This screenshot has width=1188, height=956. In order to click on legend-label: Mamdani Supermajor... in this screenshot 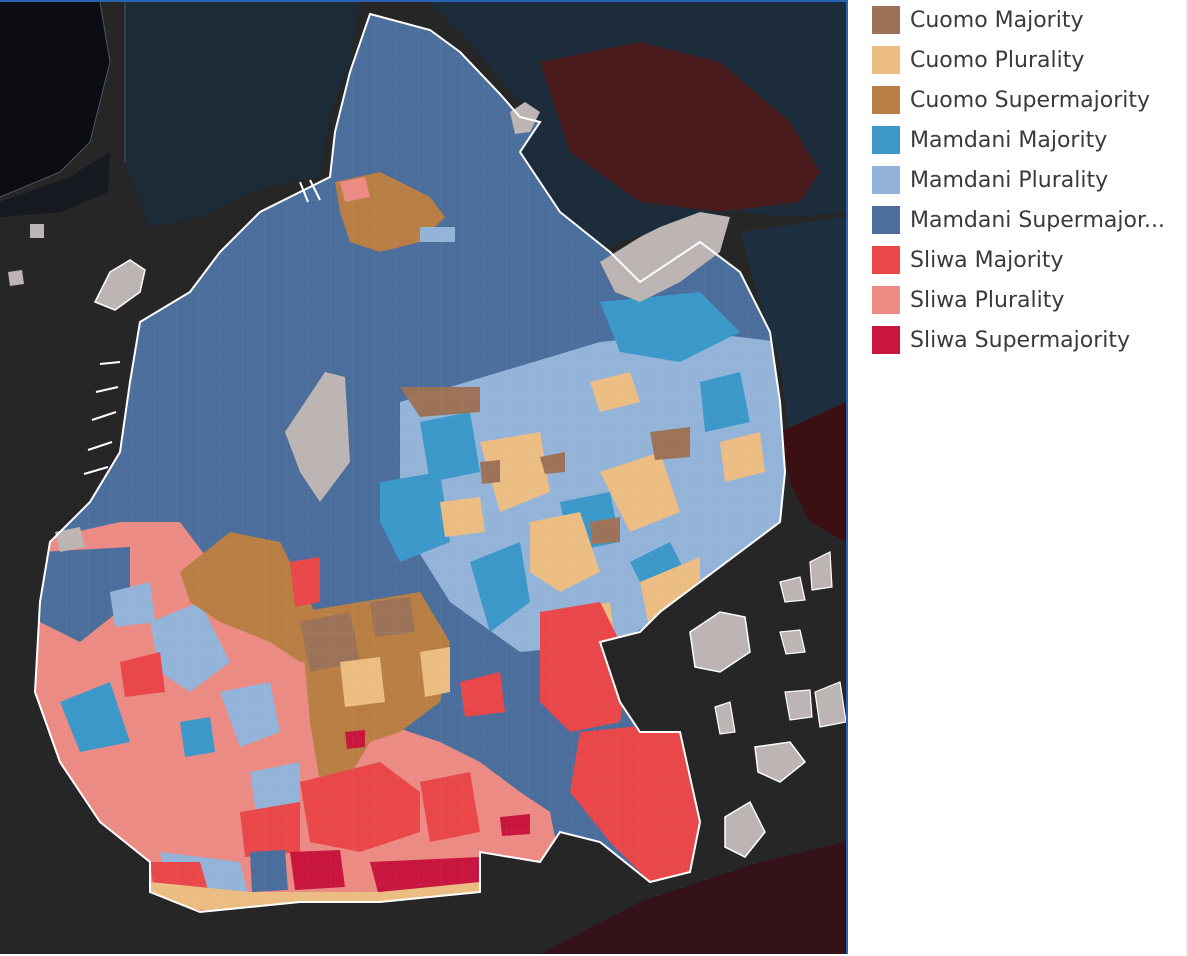, I will do `click(1037, 220)`.